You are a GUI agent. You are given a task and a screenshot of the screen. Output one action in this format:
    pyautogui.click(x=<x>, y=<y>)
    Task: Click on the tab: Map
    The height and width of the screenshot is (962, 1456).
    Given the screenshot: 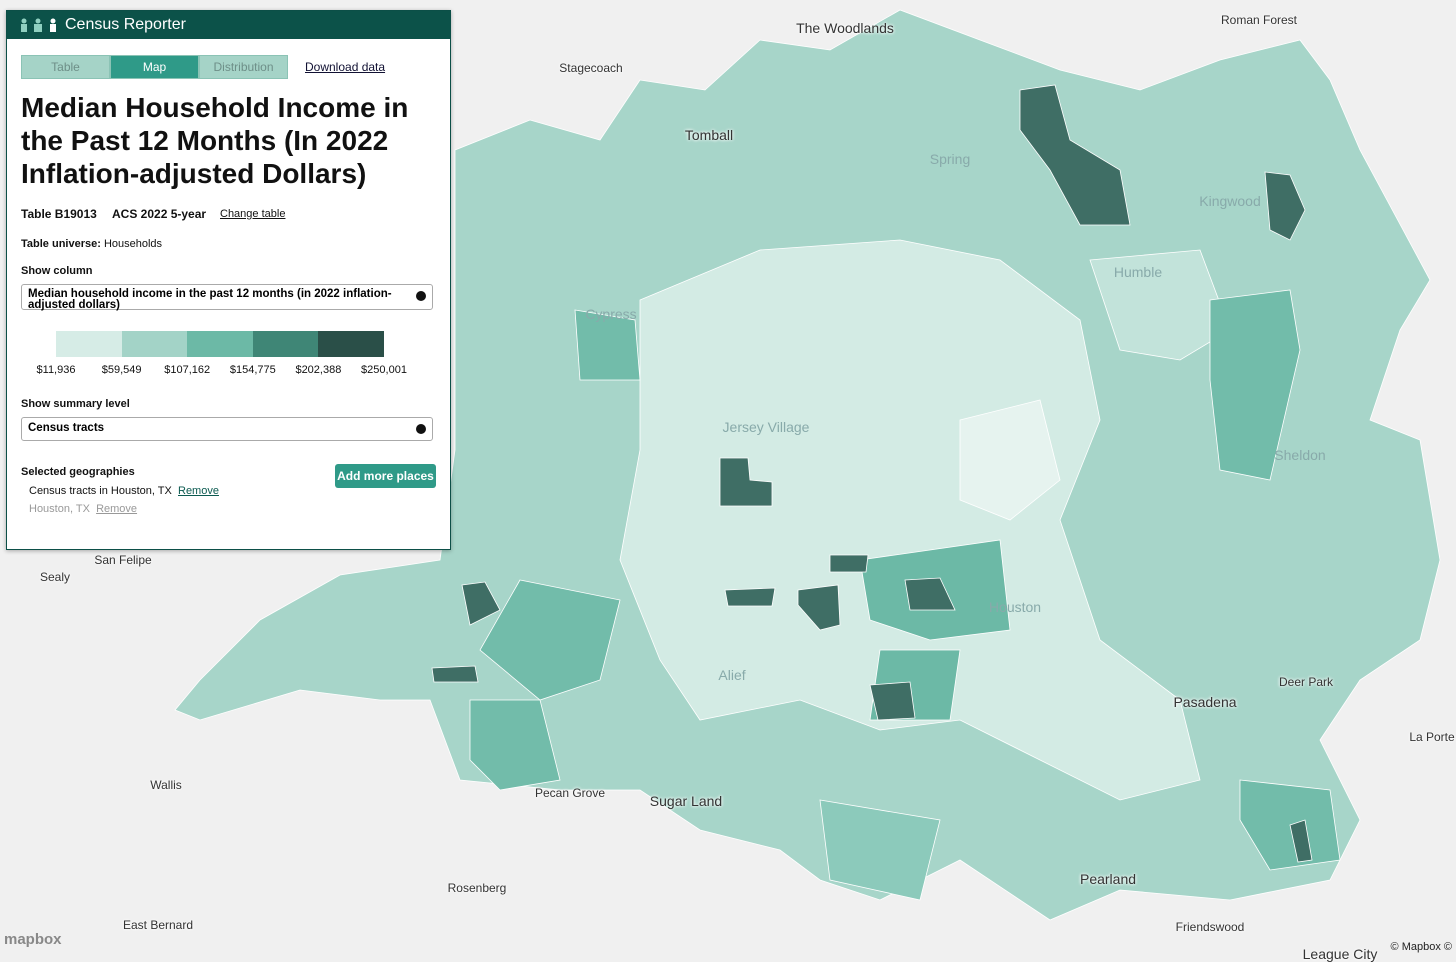 What is the action you would take?
    pyautogui.click(x=154, y=67)
    